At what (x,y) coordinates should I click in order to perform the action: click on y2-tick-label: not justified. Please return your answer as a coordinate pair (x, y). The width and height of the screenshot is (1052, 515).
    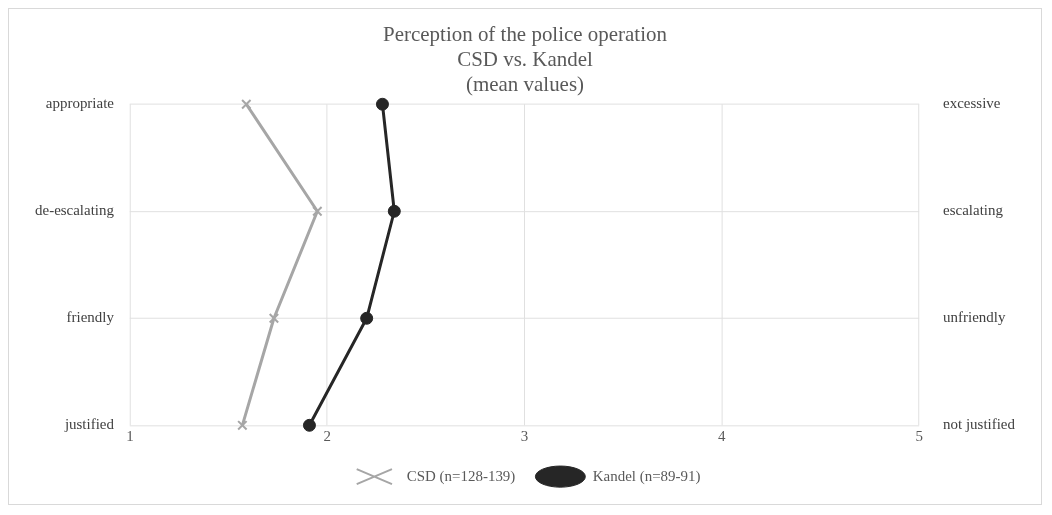
    Looking at the image, I should click on (979, 424).